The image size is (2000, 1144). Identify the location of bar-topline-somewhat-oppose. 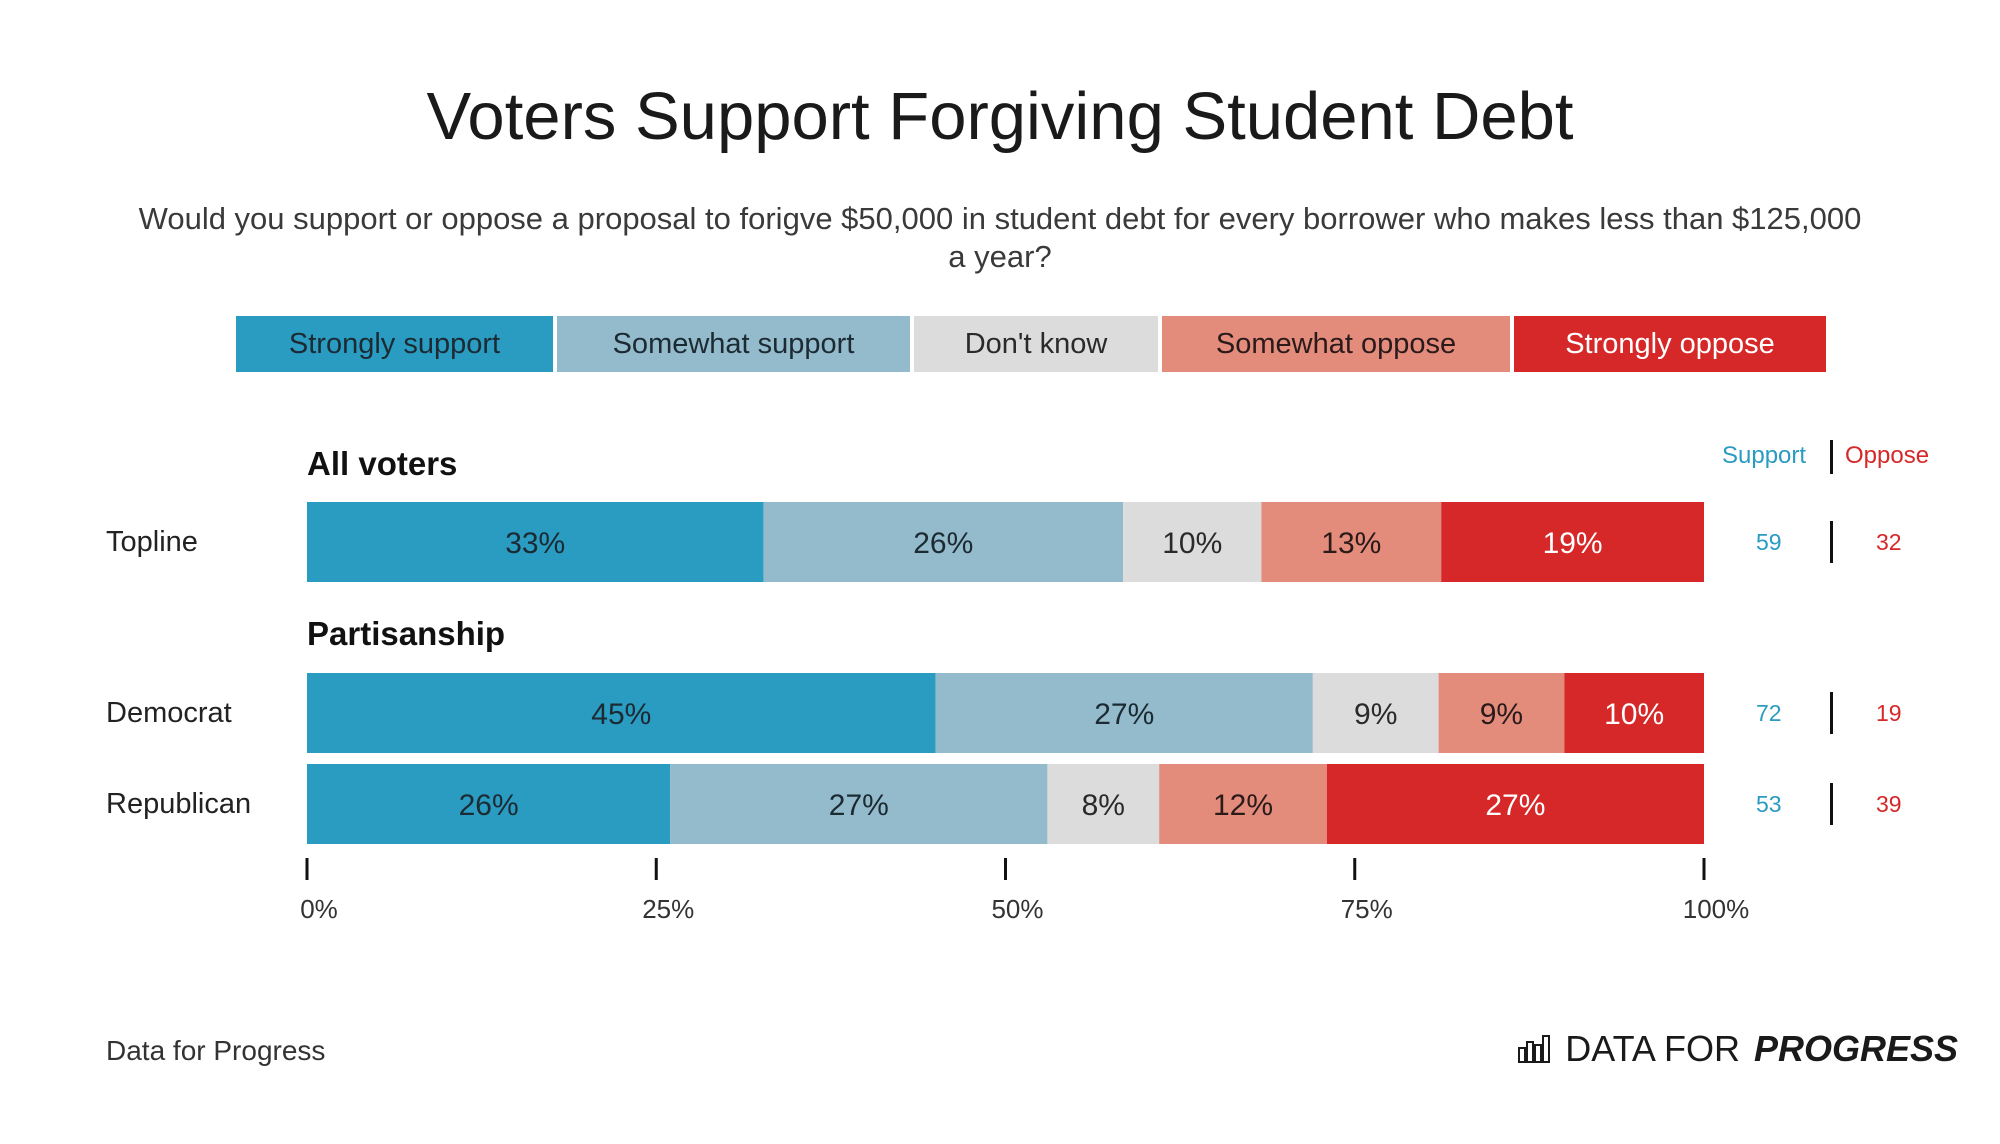
(1351, 542).